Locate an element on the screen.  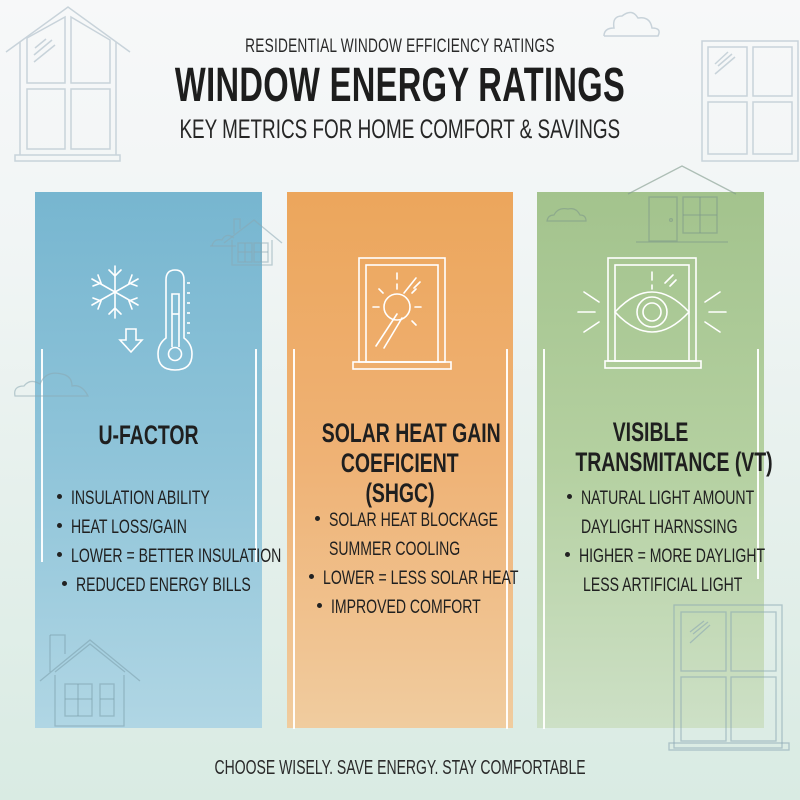
bullet-item: HEAT LOSS/GAIN is located at coordinates (148, 528).